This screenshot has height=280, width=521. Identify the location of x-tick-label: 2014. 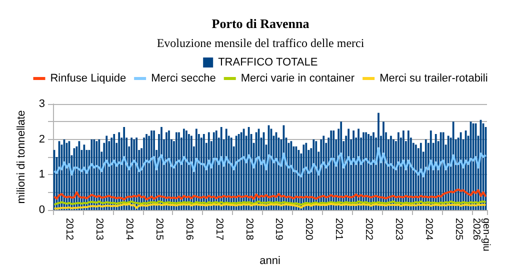
(129, 229).